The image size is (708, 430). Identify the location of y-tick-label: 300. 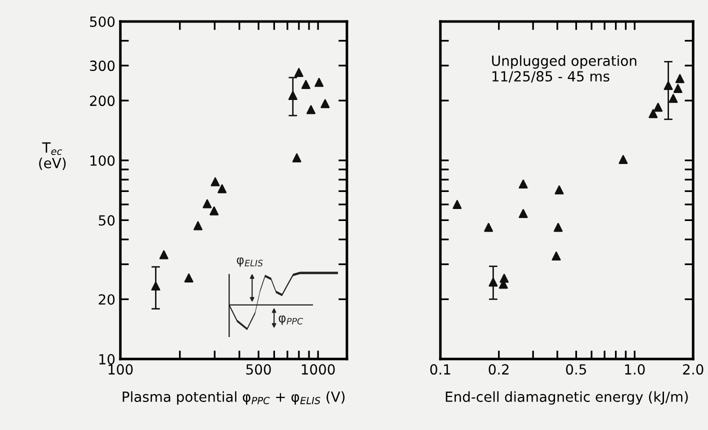
(102, 66).